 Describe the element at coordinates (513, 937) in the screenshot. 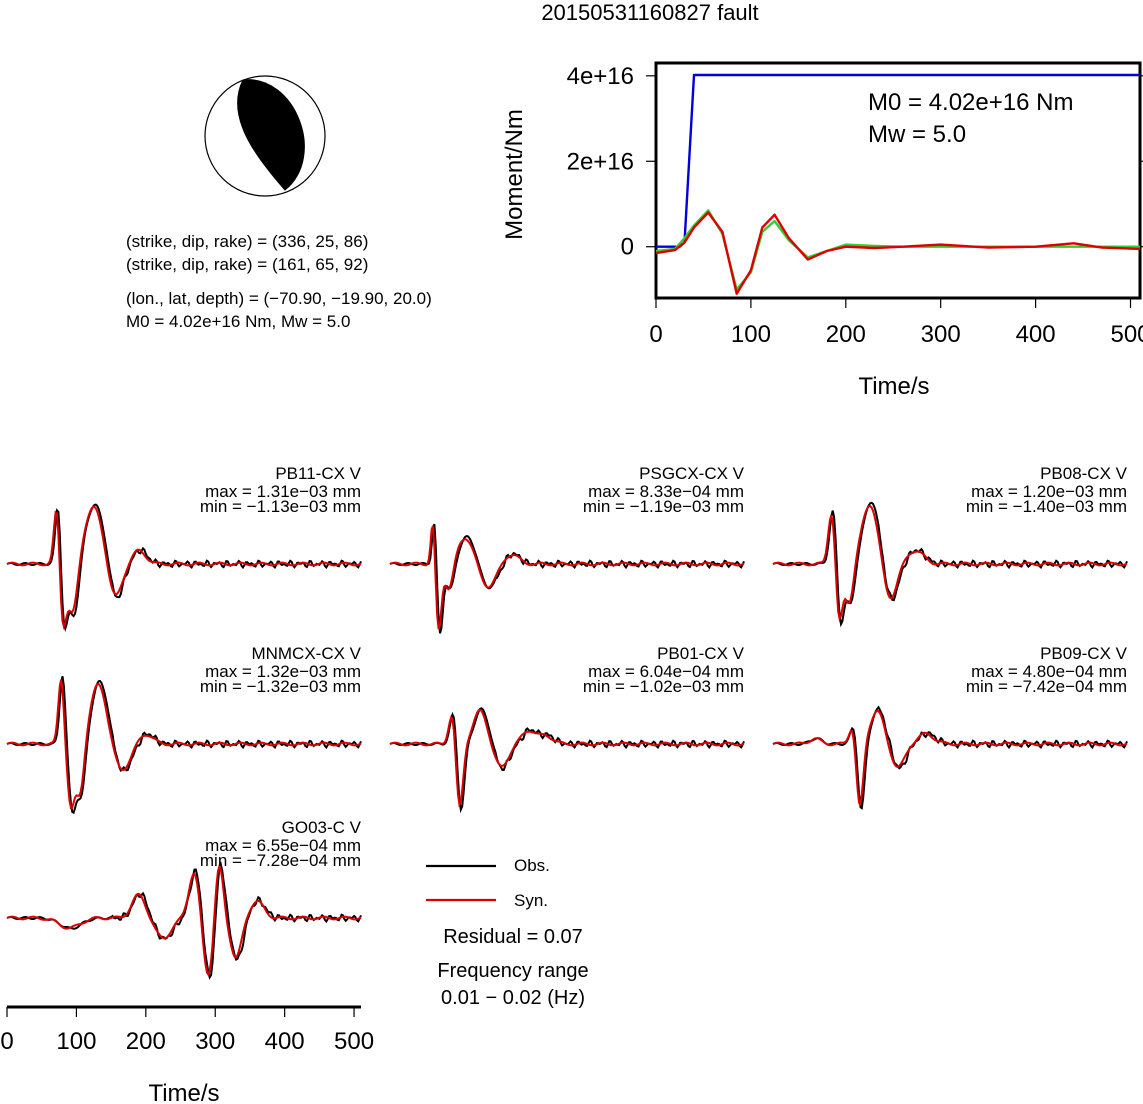

I see `residual-text: Residual = 0.07` at that location.